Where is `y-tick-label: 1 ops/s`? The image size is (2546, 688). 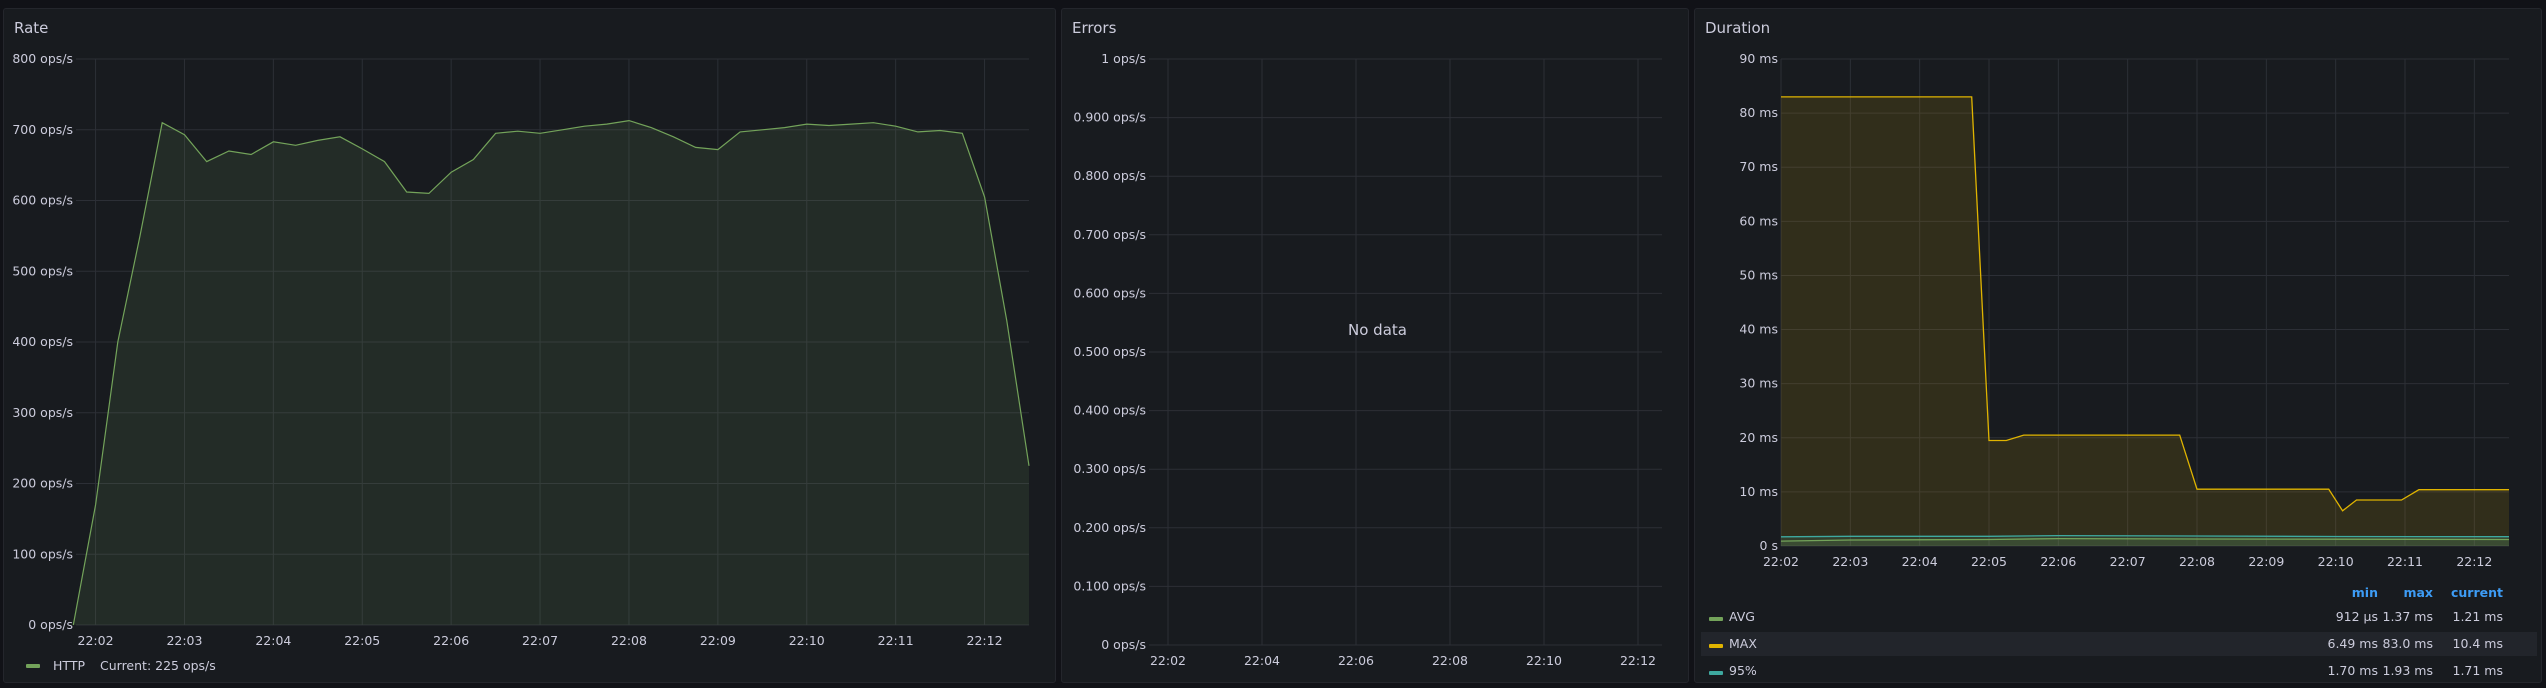 y-tick-label: 1 ops/s is located at coordinates (1123, 58).